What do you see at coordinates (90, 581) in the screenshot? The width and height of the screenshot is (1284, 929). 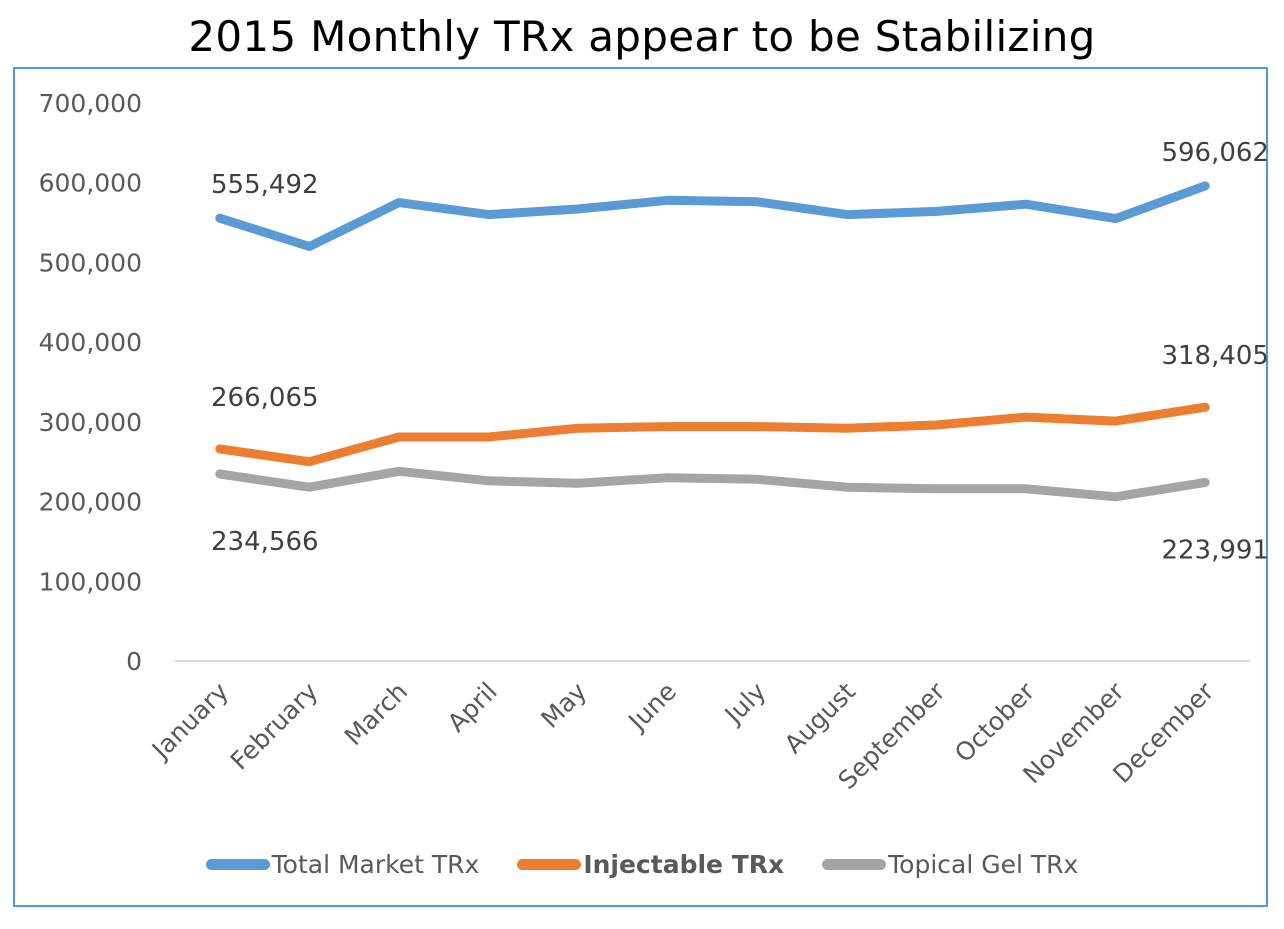 I see `y-tick-label: 100,000` at bounding box center [90, 581].